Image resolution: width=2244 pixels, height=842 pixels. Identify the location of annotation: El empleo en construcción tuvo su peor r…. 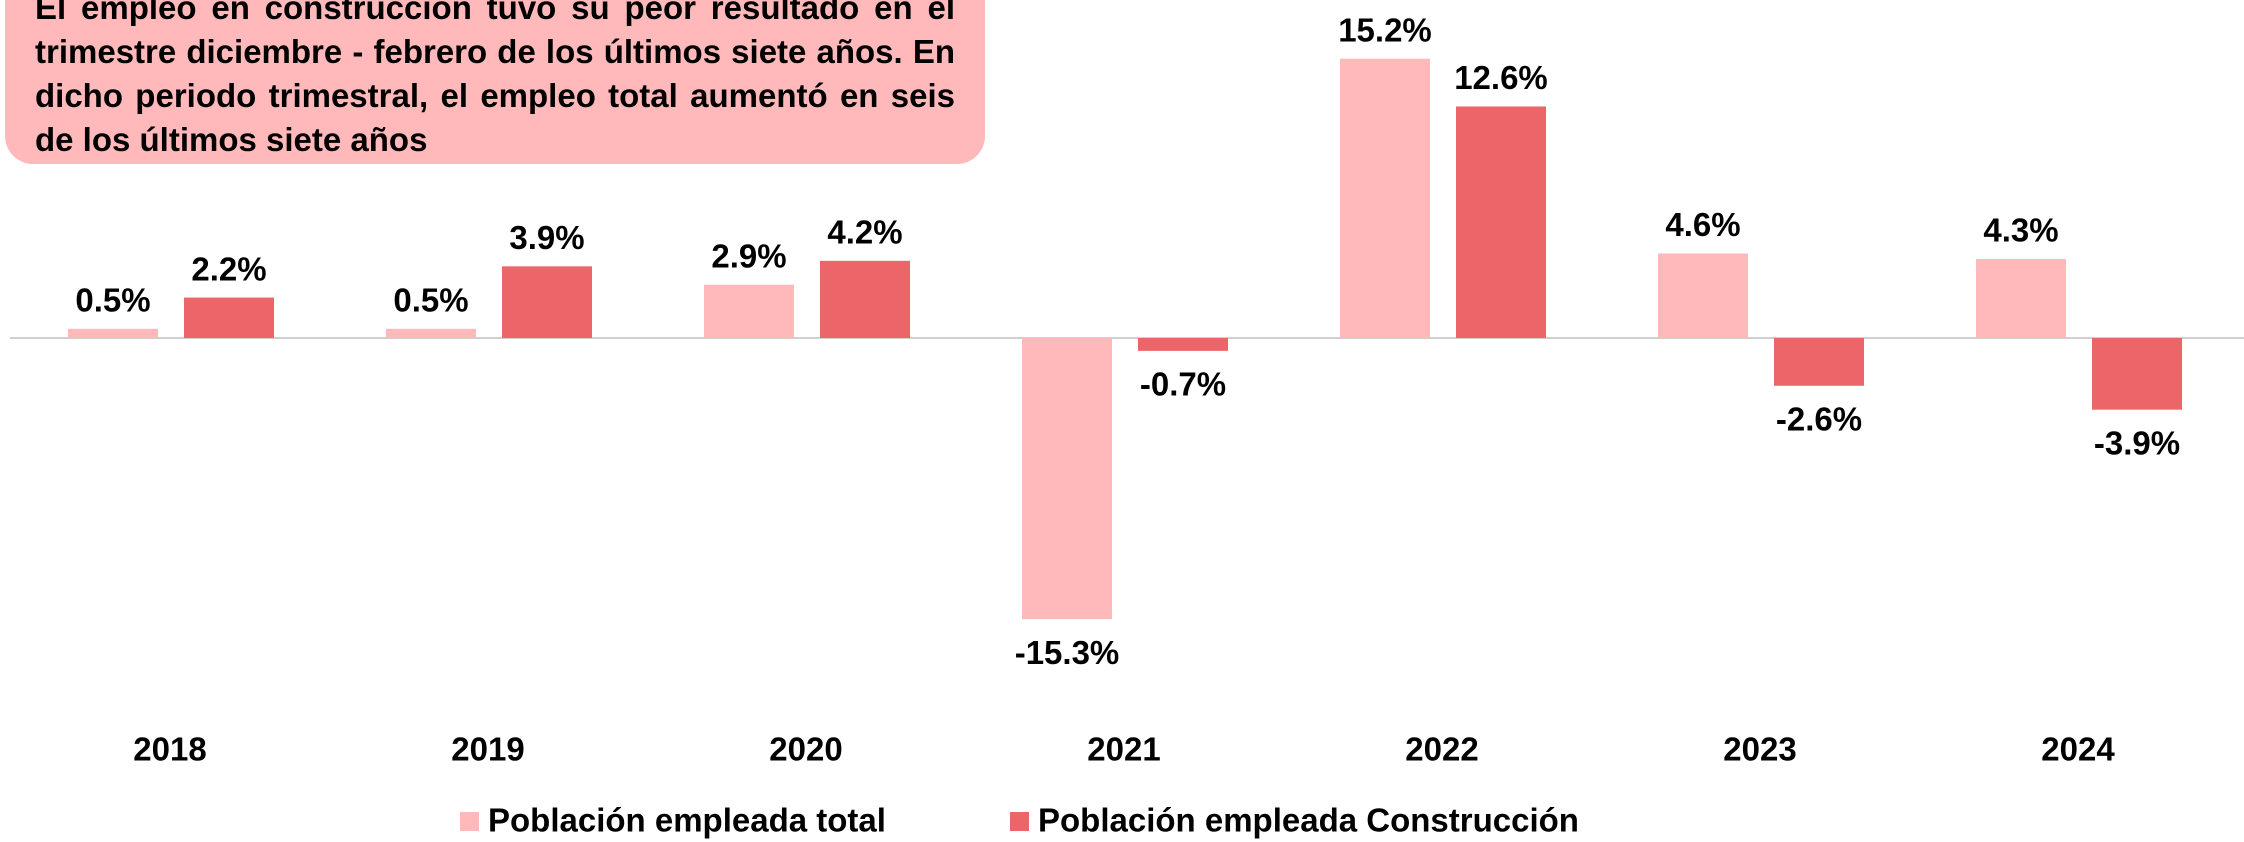
(495, 82).